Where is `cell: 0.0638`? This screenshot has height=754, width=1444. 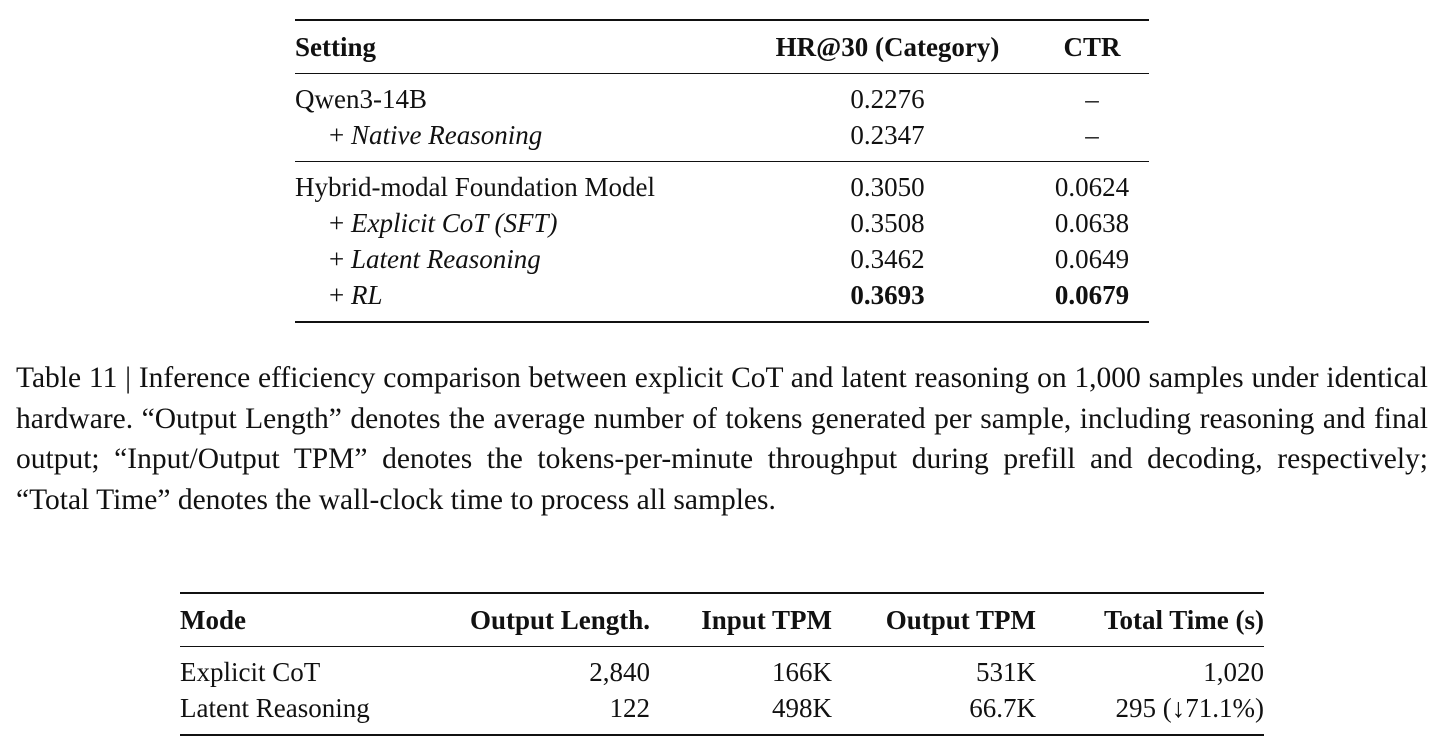
cell: 0.0638 is located at coordinates (1092, 223).